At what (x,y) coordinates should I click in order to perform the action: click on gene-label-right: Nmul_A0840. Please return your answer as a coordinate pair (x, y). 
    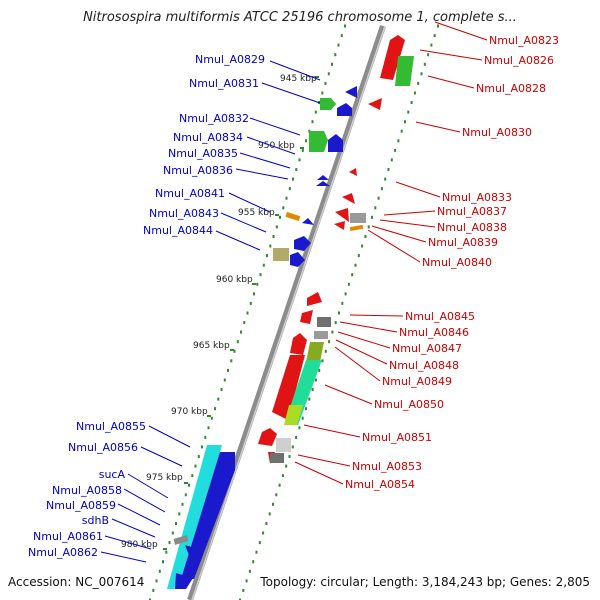
    Looking at the image, I should click on (457, 262).